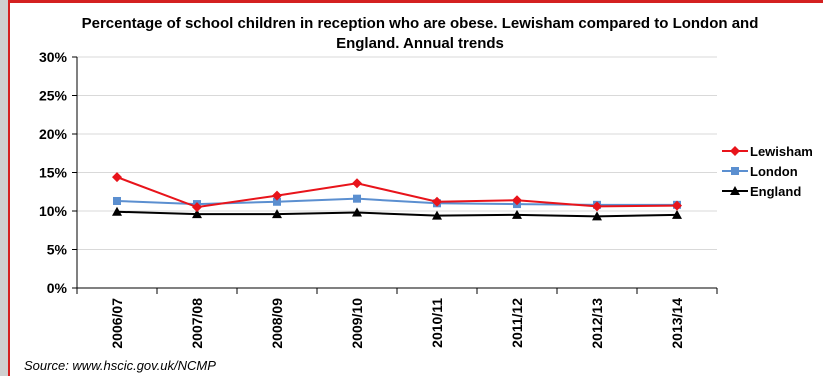 Image resolution: width=823 pixels, height=376 pixels. What do you see at coordinates (774, 171) in the screenshot?
I see `legend-label: London` at bounding box center [774, 171].